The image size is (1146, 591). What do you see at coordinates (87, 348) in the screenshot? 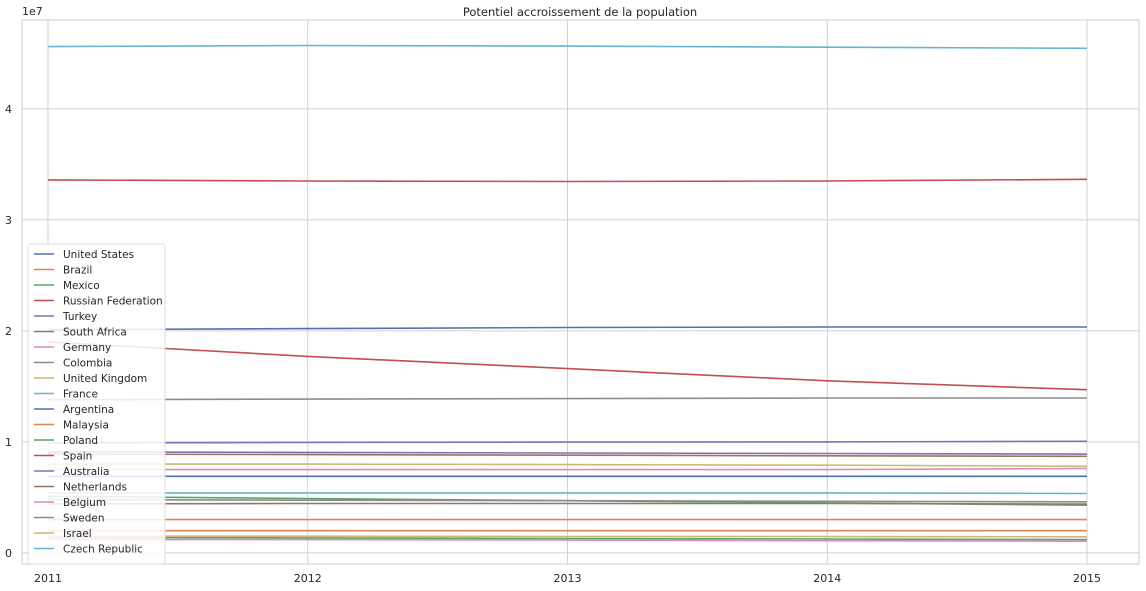
I see `legend-entry-label: Germany` at bounding box center [87, 348].